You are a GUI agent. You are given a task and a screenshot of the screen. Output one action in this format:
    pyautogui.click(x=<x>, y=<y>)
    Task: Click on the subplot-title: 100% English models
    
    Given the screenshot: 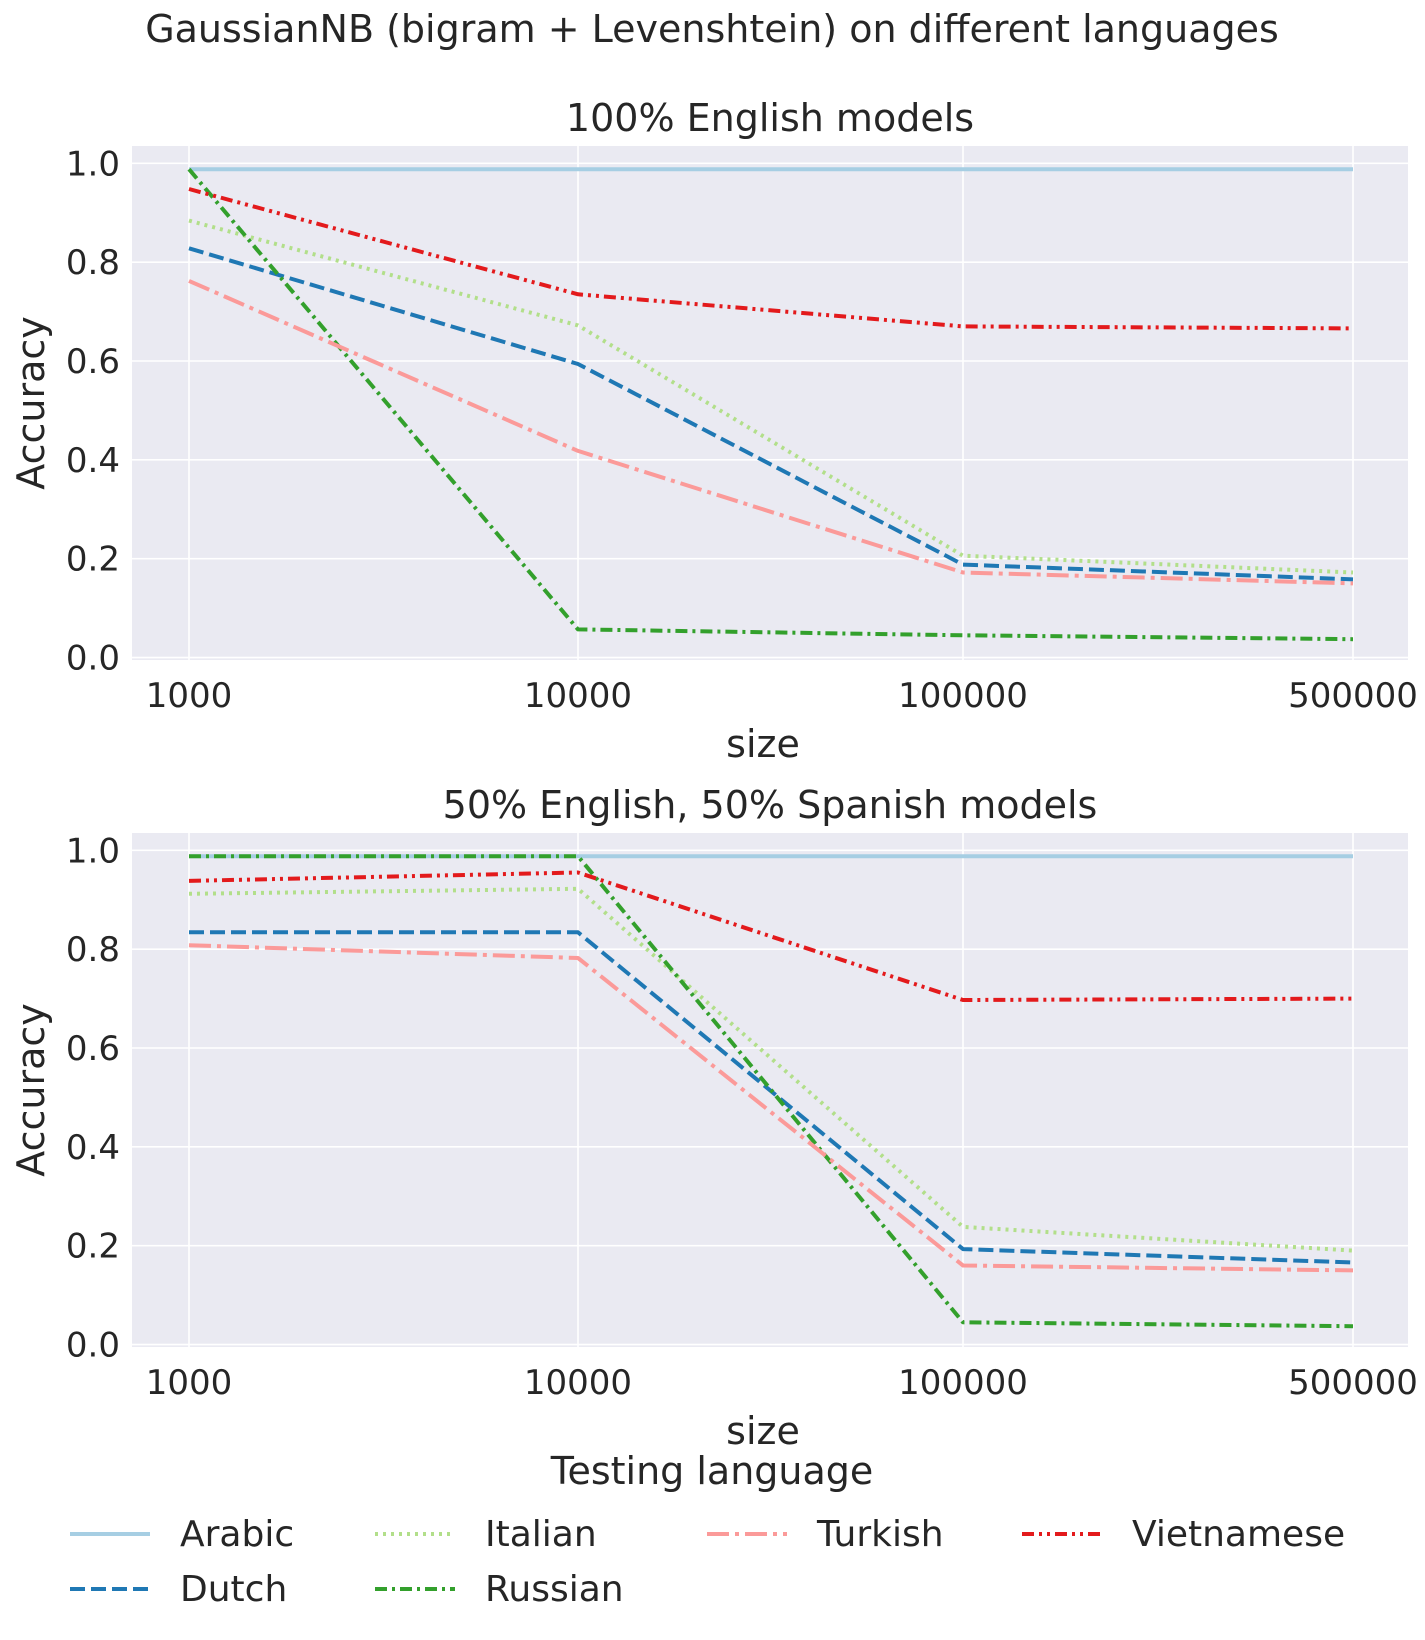 What is the action you would take?
    pyautogui.click(x=770, y=118)
    